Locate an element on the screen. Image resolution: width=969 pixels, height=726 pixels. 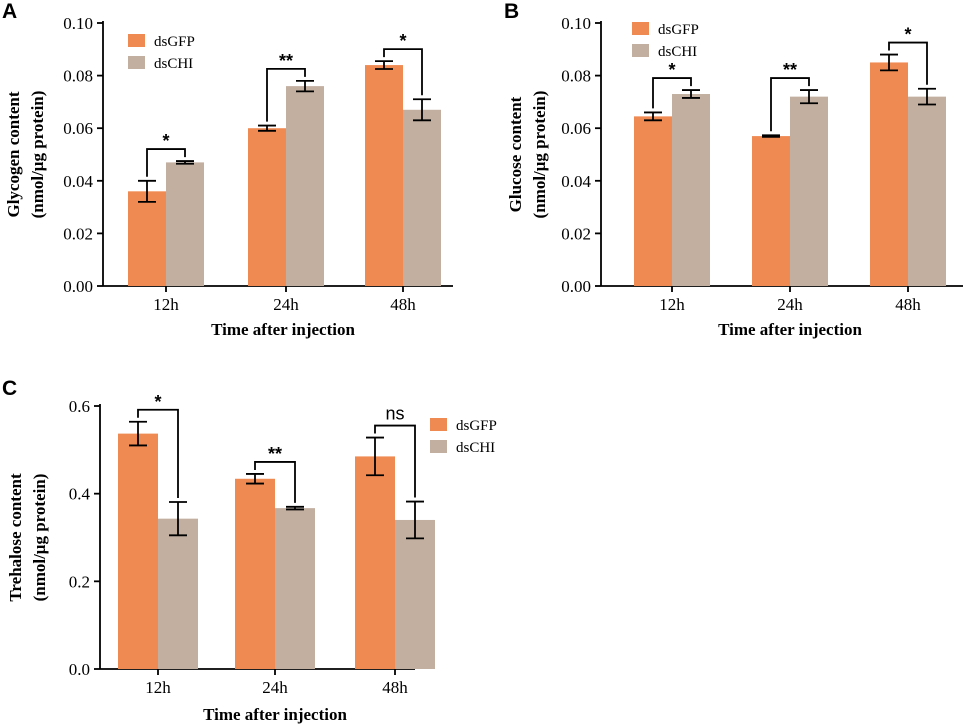
panel-b-x-tick-label: 12h is located at coordinates (672, 304).